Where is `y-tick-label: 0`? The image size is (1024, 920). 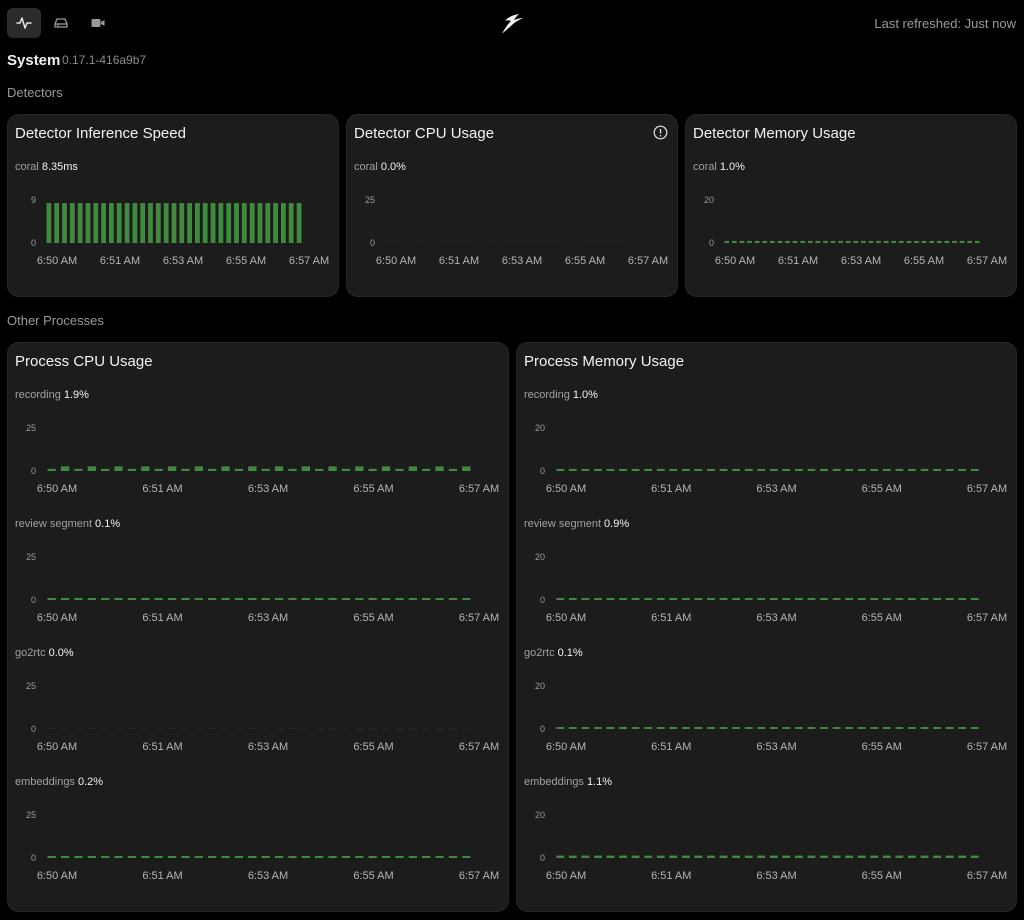
y-tick-label: 0 is located at coordinates (33, 858).